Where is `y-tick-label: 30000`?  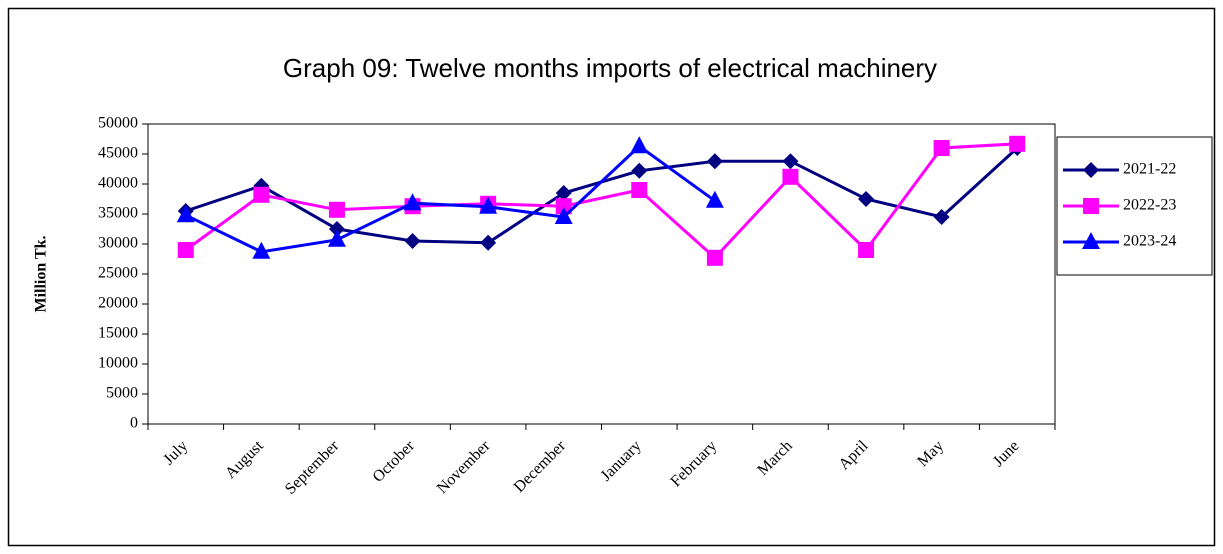 y-tick-label: 30000 is located at coordinates (118, 243).